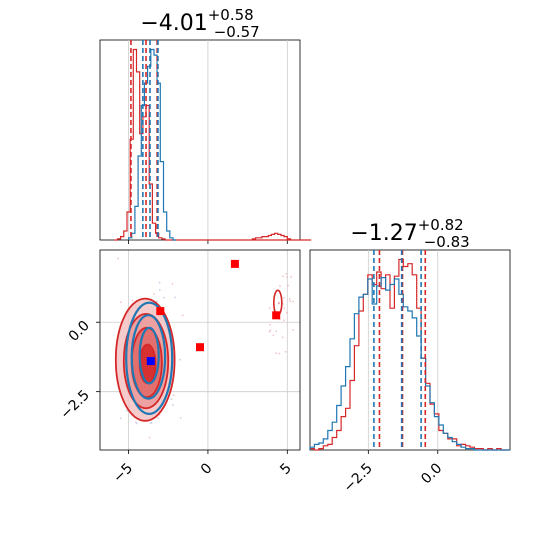  What do you see at coordinates (237, 32) in the screenshot?
I see `marginal-x1-title-minus: −0.57` at bounding box center [237, 32].